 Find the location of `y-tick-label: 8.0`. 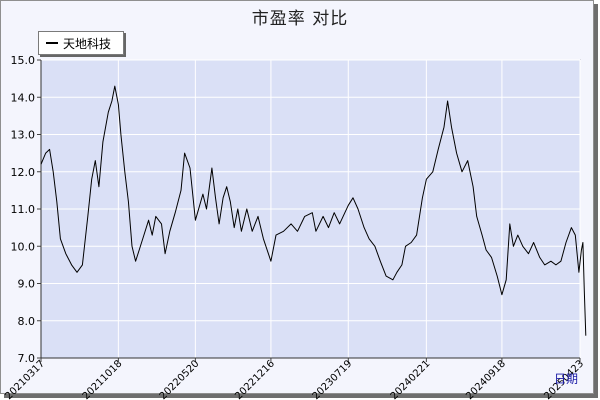

y-tick-label: 8.0 is located at coordinates (27, 321).